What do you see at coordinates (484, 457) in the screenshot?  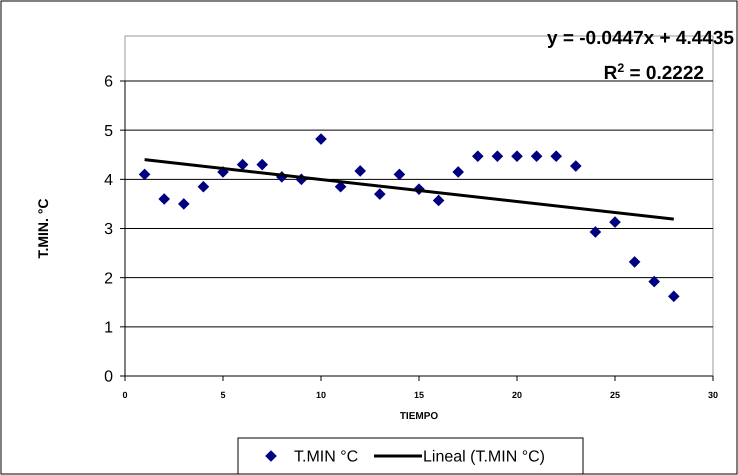 I see `legend-label: Lineal (T.MIN °C)` at bounding box center [484, 457].